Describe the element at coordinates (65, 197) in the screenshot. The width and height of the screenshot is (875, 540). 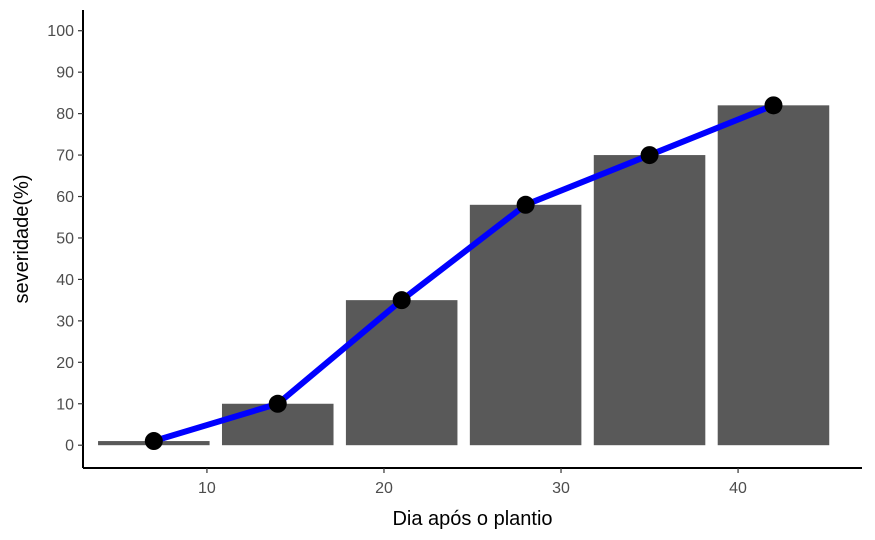
I see `y-tick-label: 60` at that location.